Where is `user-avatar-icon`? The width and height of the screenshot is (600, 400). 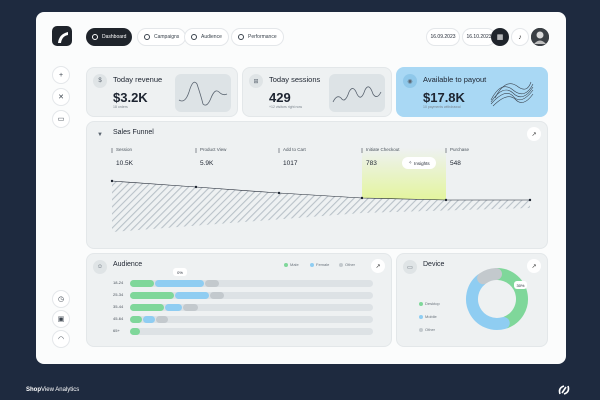 user-avatar-icon is located at coordinates (540, 37).